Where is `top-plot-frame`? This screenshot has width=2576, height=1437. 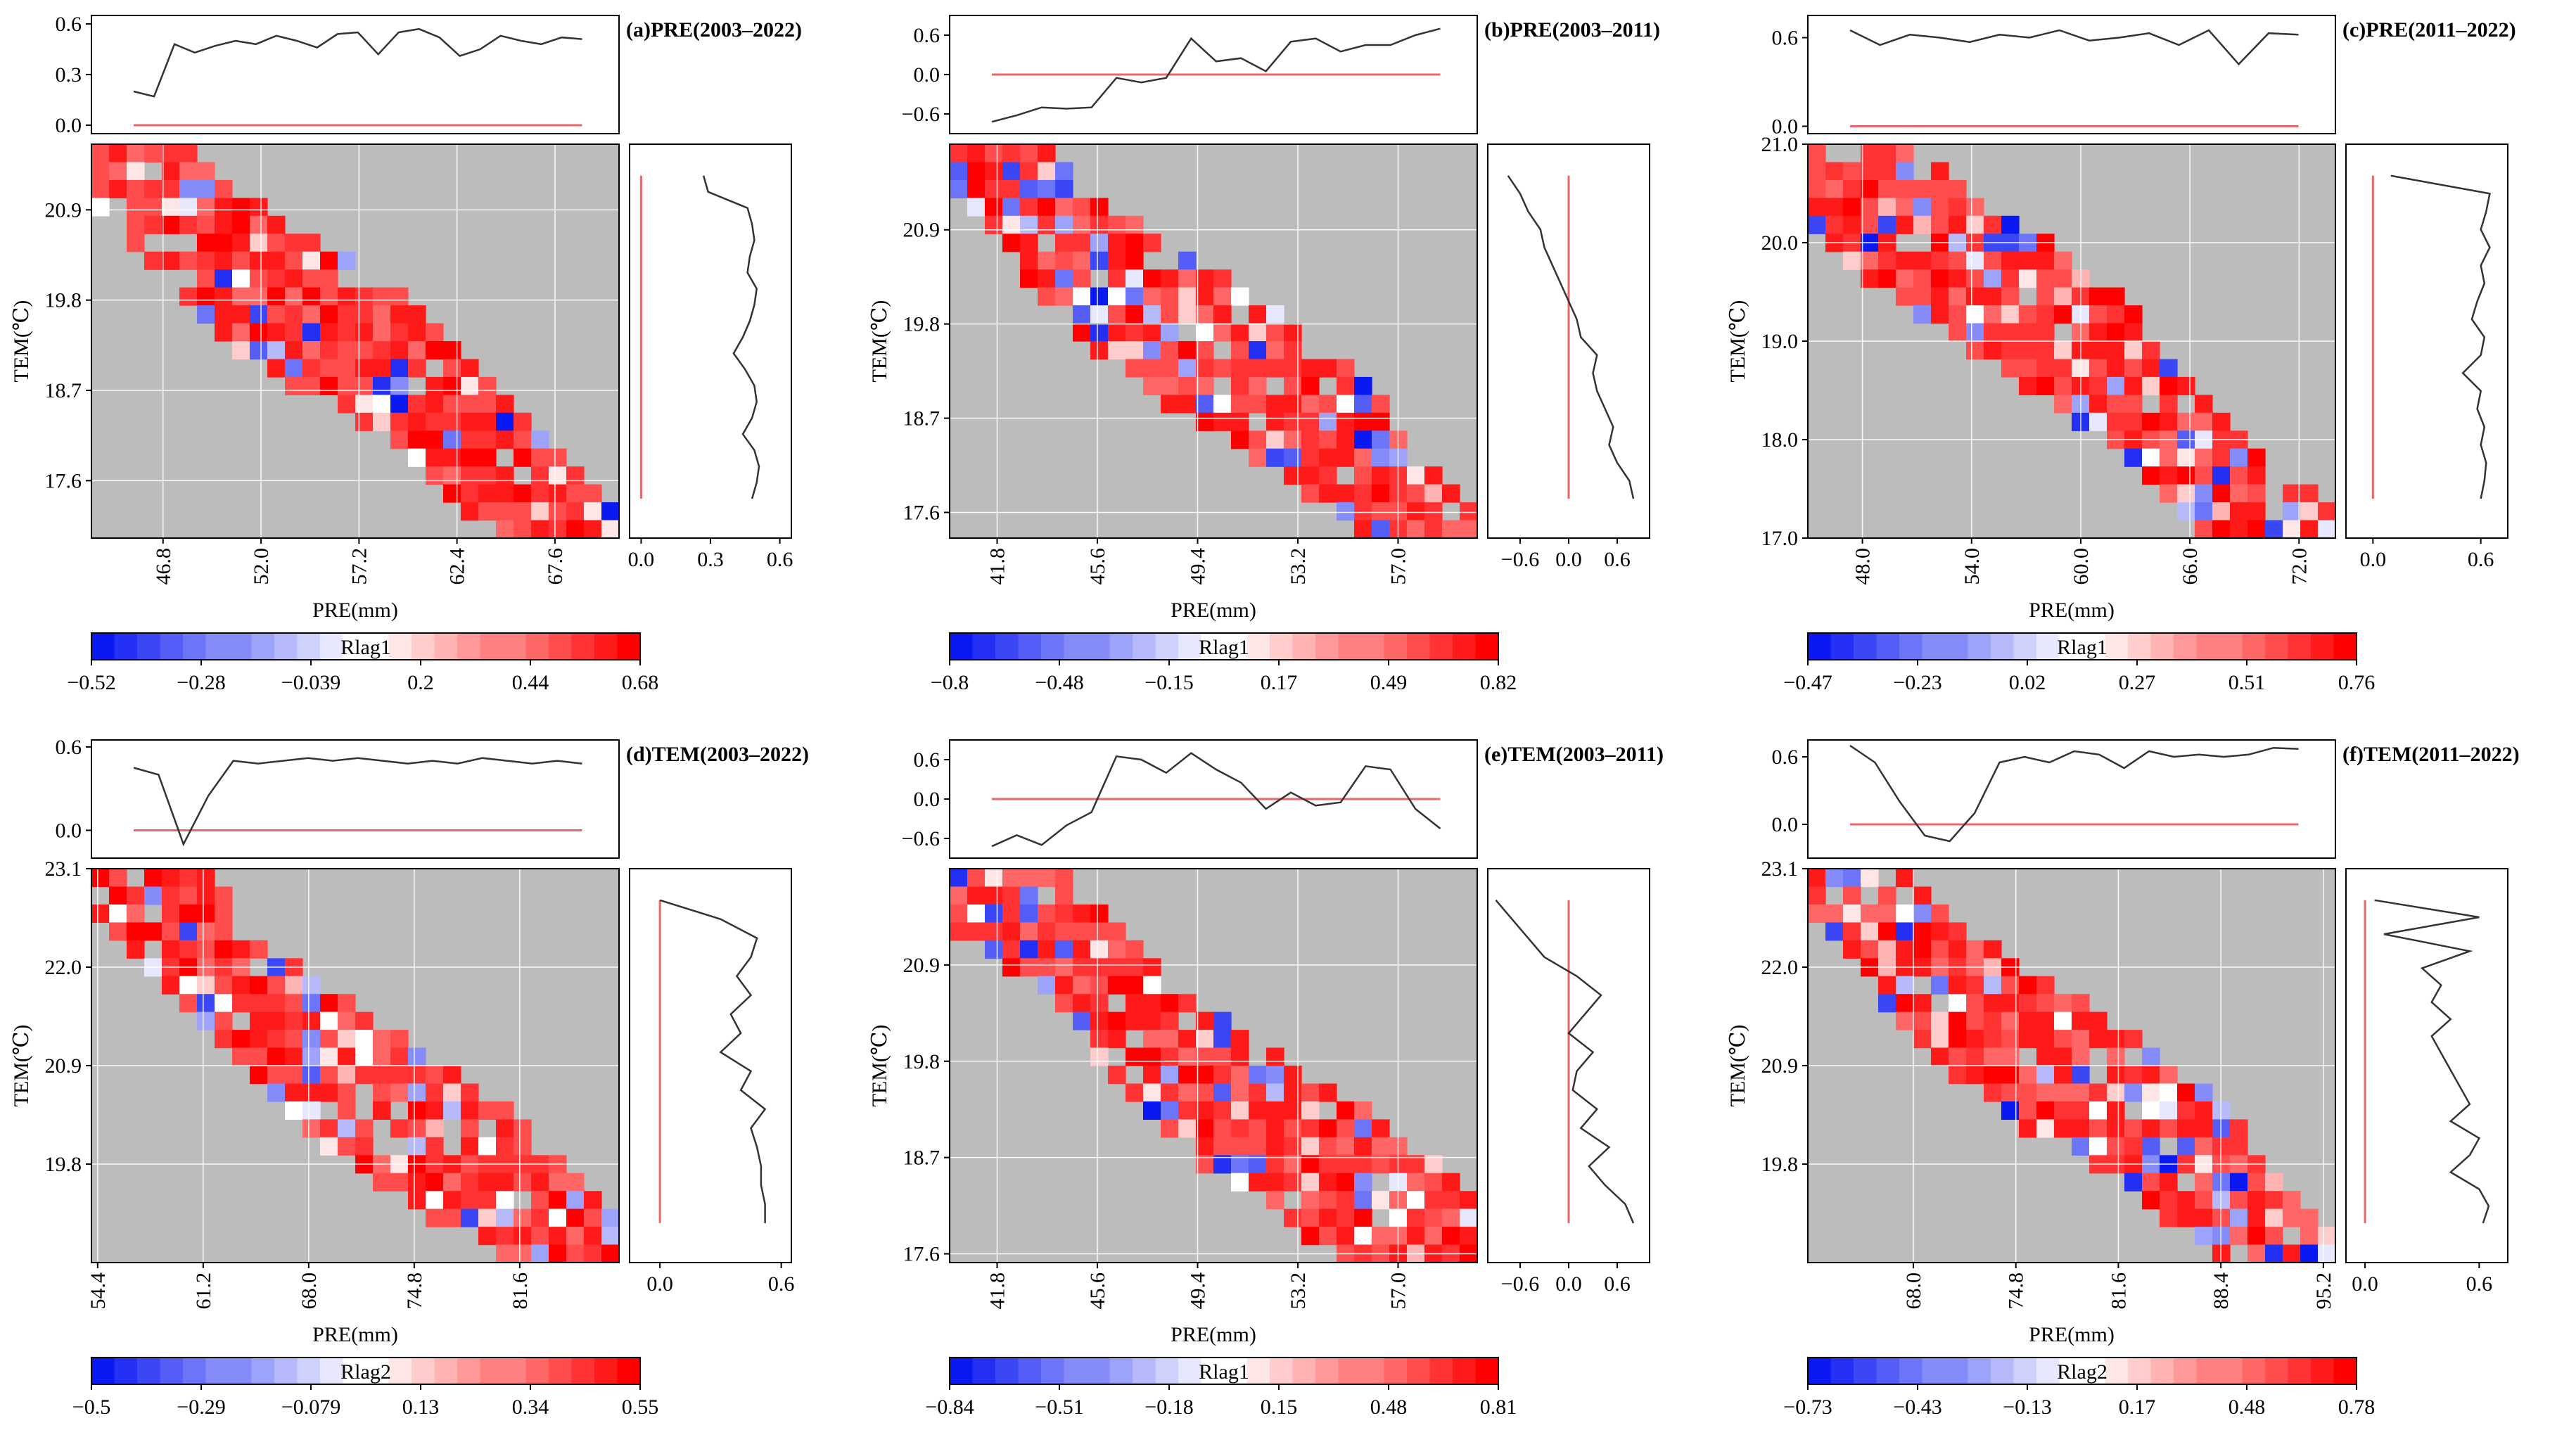 top-plot-frame is located at coordinates (355, 74).